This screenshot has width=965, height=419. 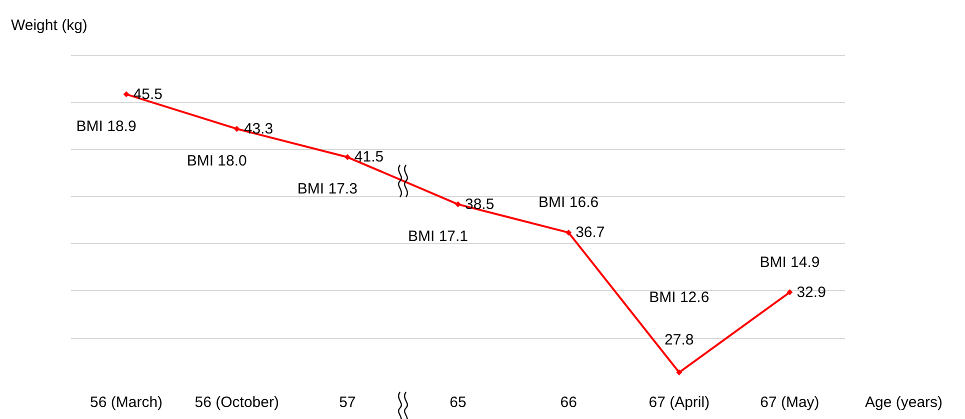 I want to click on x-tick-label: 67 (April), so click(x=679, y=402).